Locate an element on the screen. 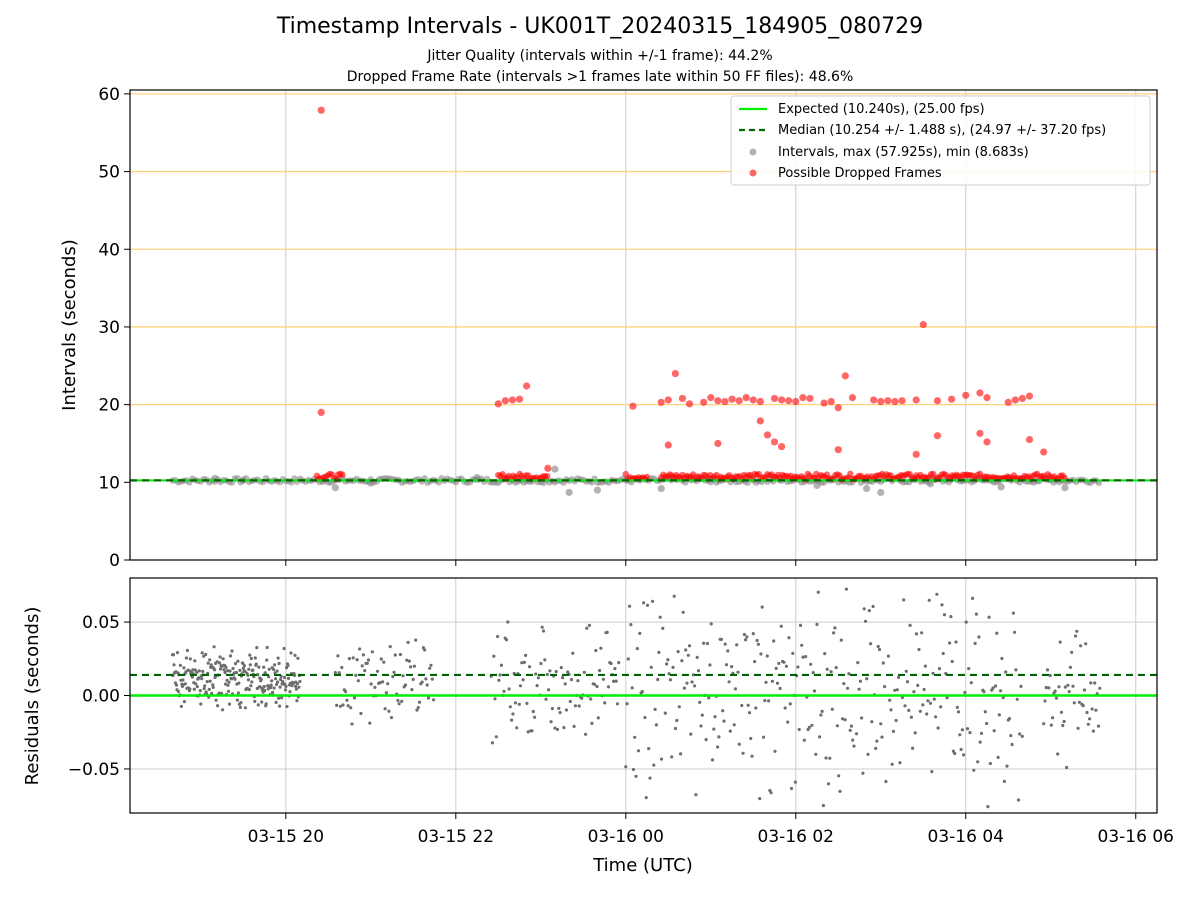 The height and width of the screenshot is (900, 1200). legend-intervals-label: Intervals, max (57.925s), min (8.683s) is located at coordinates (903, 152).